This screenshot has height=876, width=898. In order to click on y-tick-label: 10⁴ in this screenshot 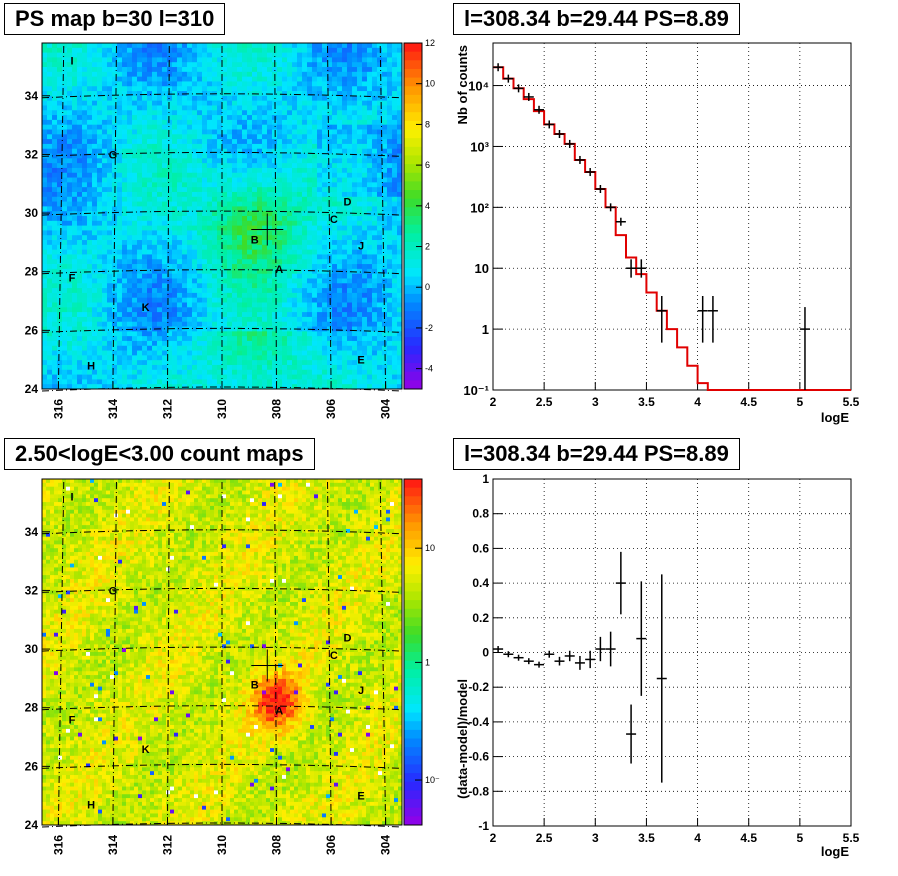, I will do `click(478, 86)`.